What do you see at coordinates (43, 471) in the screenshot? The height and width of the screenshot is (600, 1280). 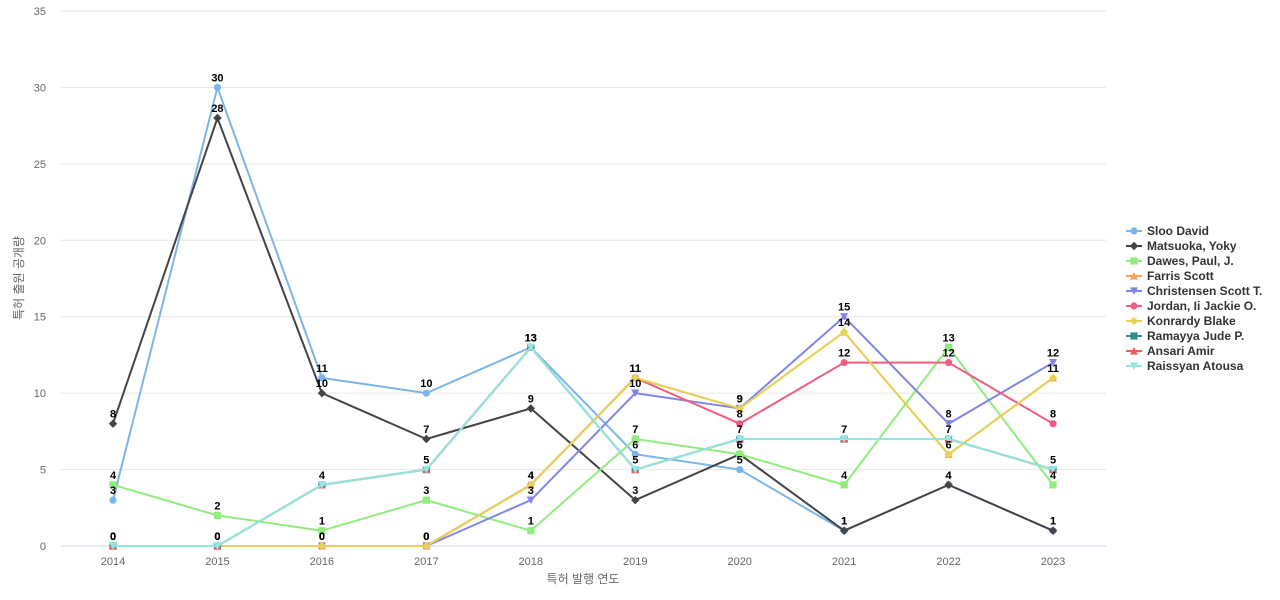 I see `y-tick-label: 5` at bounding box center [43, 471].